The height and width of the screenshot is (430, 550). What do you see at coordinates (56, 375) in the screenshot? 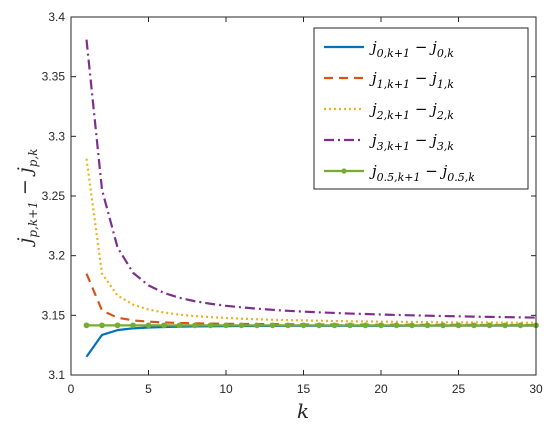
I see `y-tick-label: 3.1` at bounding box center [56, 375].